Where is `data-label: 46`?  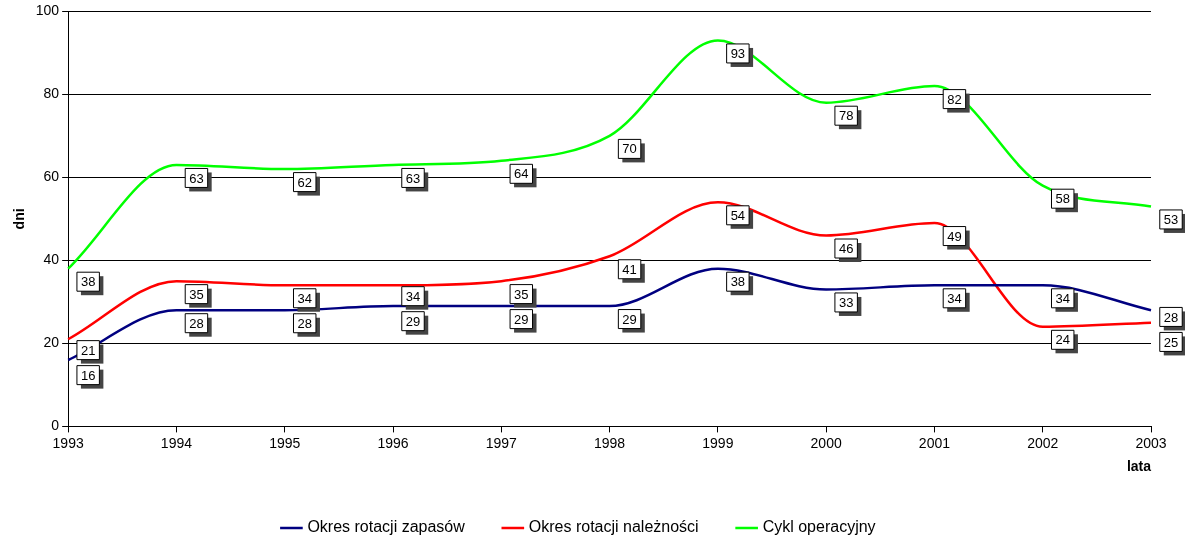
data-label: 46 is located at coordinates (846, 249).